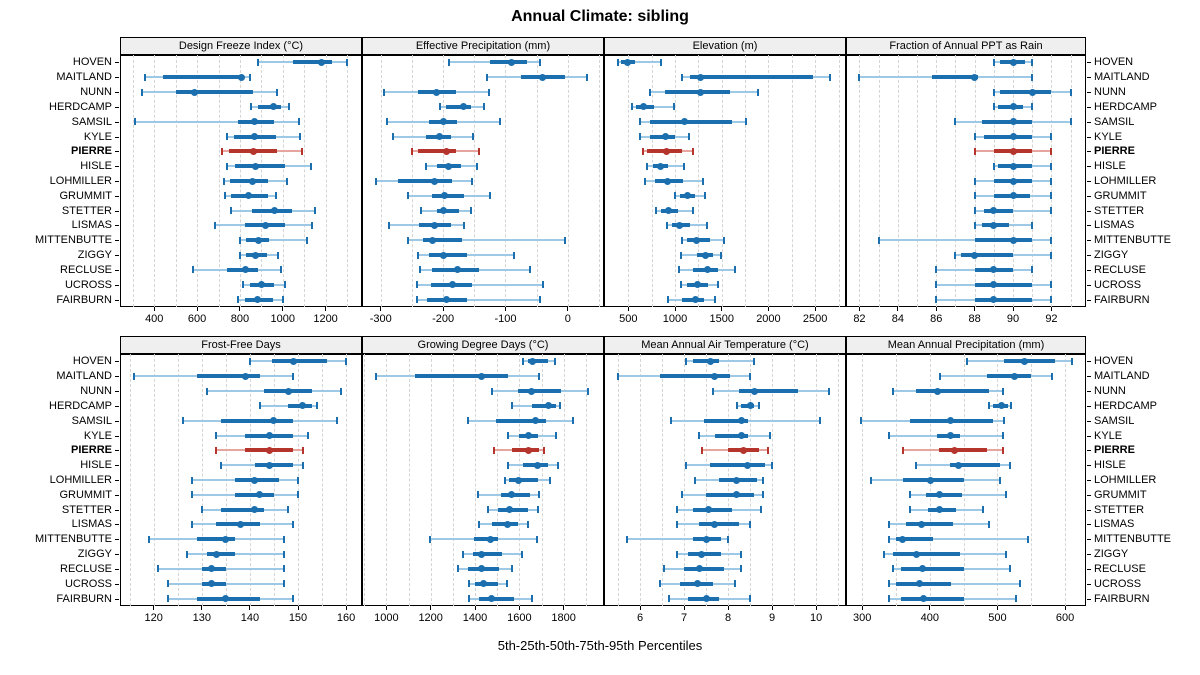  I want to click on panel-strip-title: Mean Annual Air Temperature (°C), so click(725, 345).